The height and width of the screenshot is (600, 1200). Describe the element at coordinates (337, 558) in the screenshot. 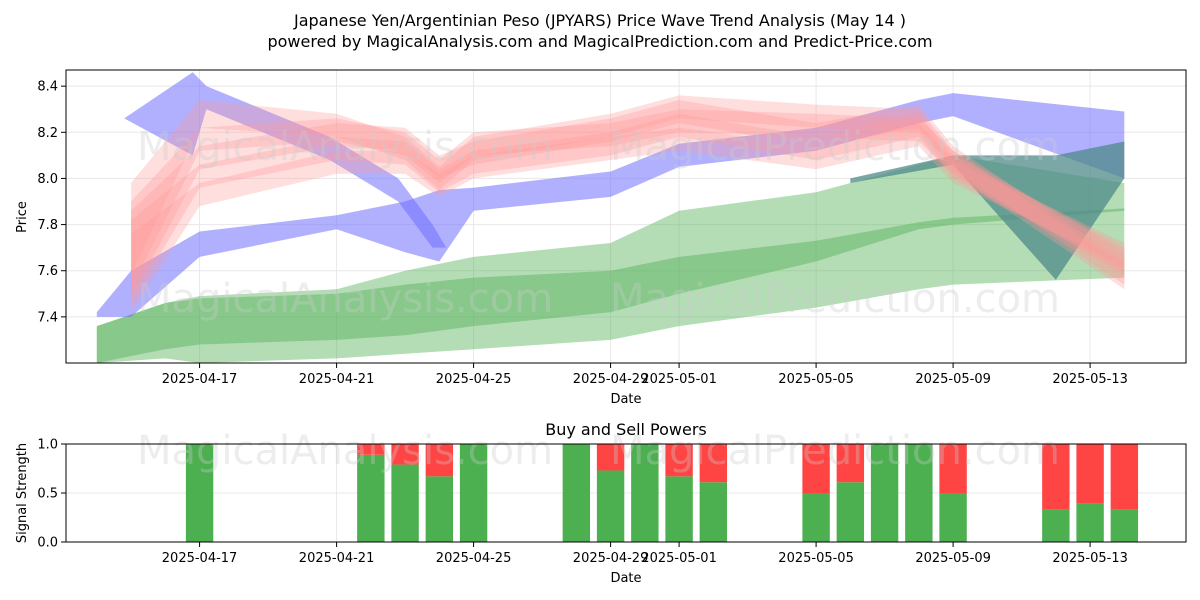

I see `signal-x-tick-label: 2025-04-21` at that location.